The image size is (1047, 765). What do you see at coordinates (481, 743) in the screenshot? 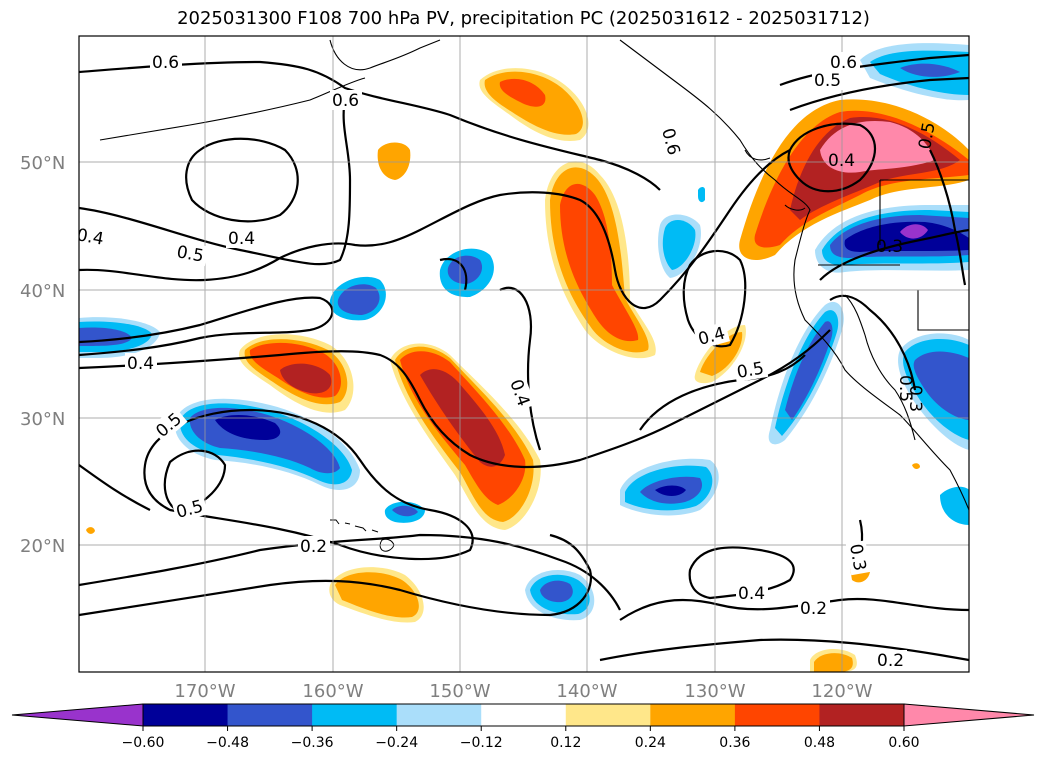
I see `colorbar-tick-label: −0.12` at bounding box center [481, 743].